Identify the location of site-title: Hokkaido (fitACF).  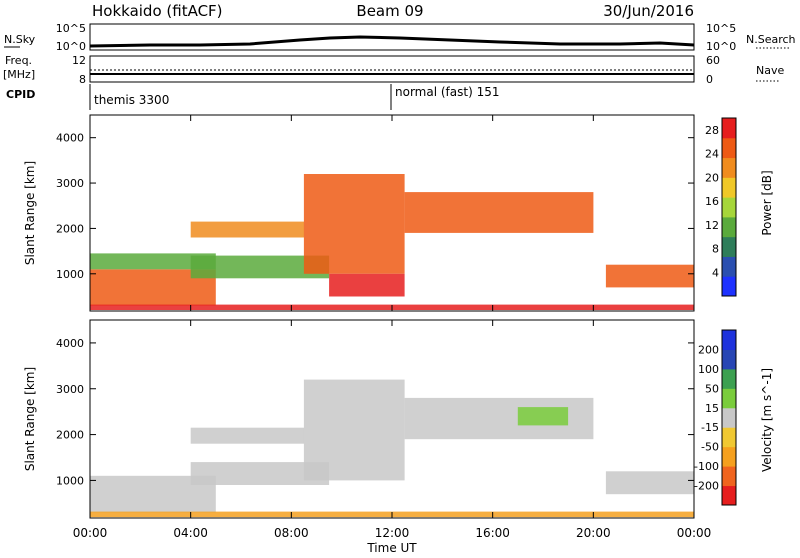
(157, 11).